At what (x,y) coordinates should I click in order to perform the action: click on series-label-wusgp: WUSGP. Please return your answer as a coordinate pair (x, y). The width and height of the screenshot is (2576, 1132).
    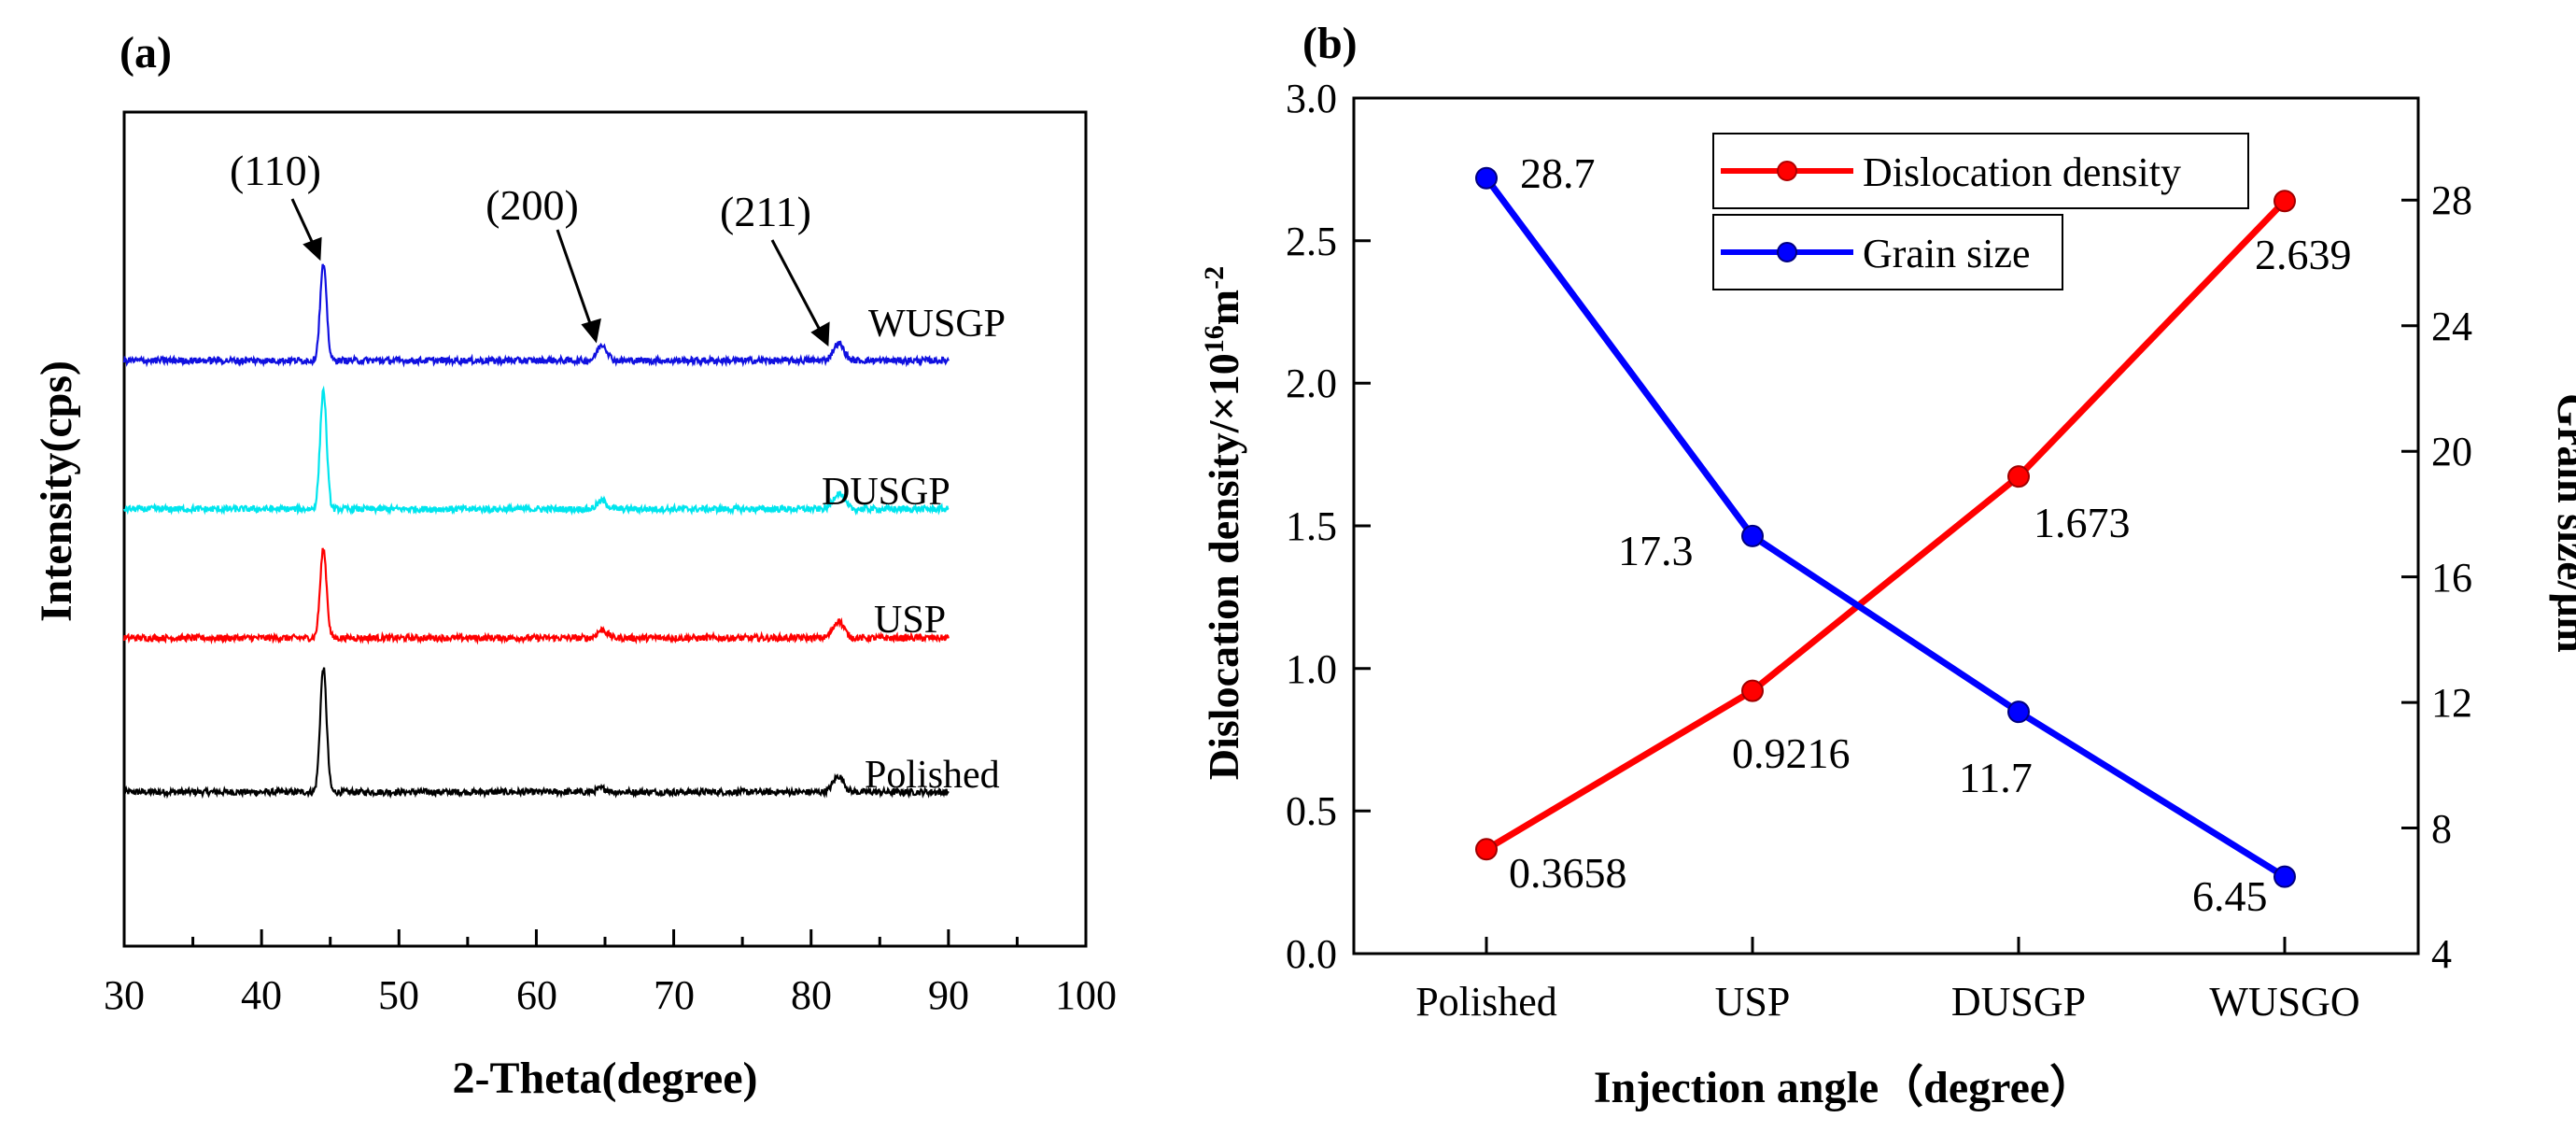
    Looking at the image, I should click on (937, 324).